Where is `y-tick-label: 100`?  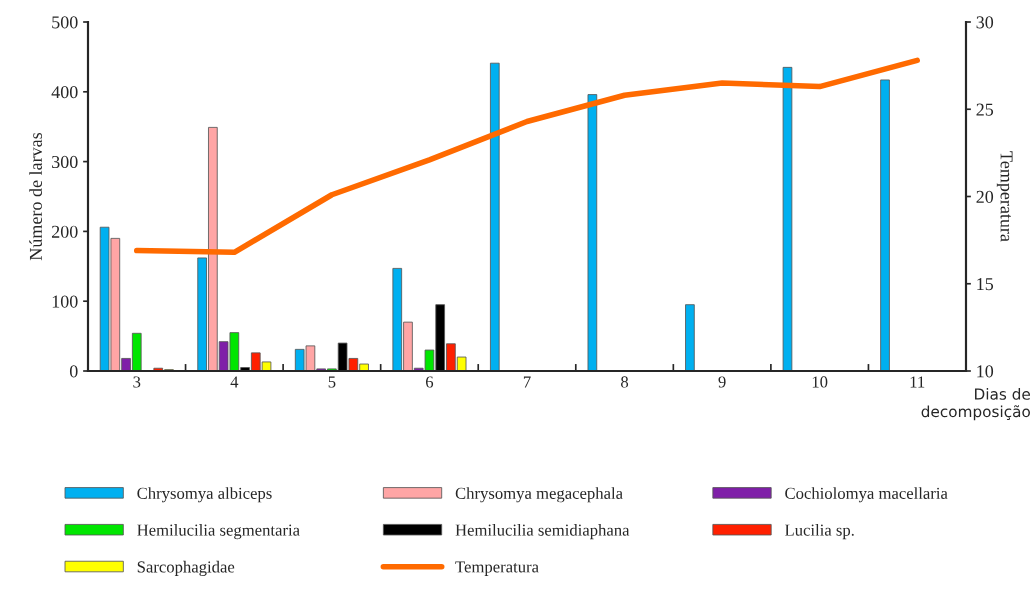 y-tick-label: 100 is located at coordinates (65, 301).